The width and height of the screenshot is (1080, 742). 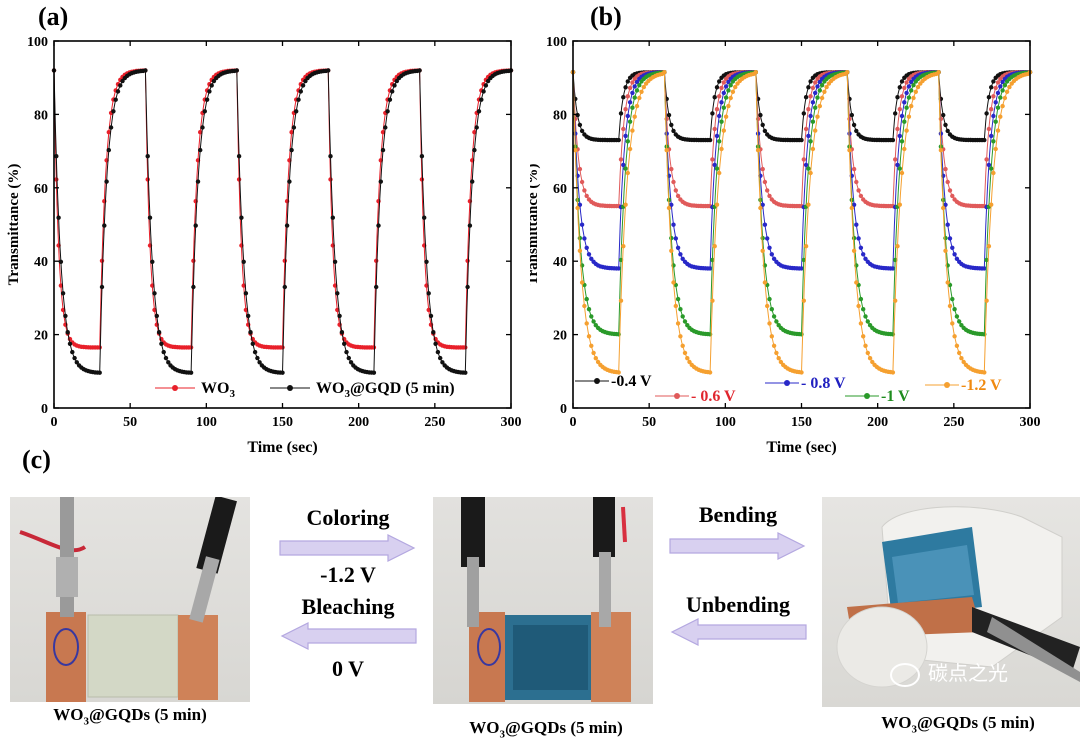 I want to click on y-tick-label: 80, so click(x=560, y=115).